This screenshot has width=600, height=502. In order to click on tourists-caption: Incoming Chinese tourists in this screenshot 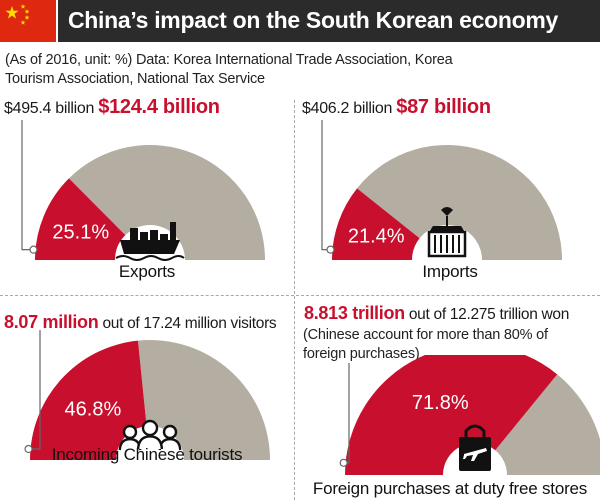, I will do `click(147, 454)`.